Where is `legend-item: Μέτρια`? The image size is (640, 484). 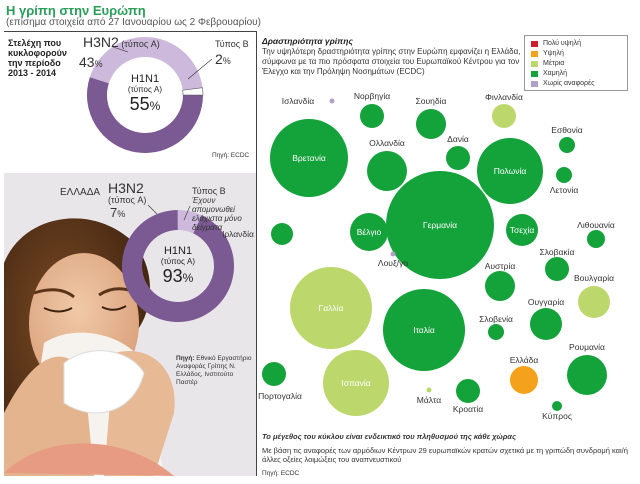 legend-item: Μέτρια is located at coordinates (547, 63).